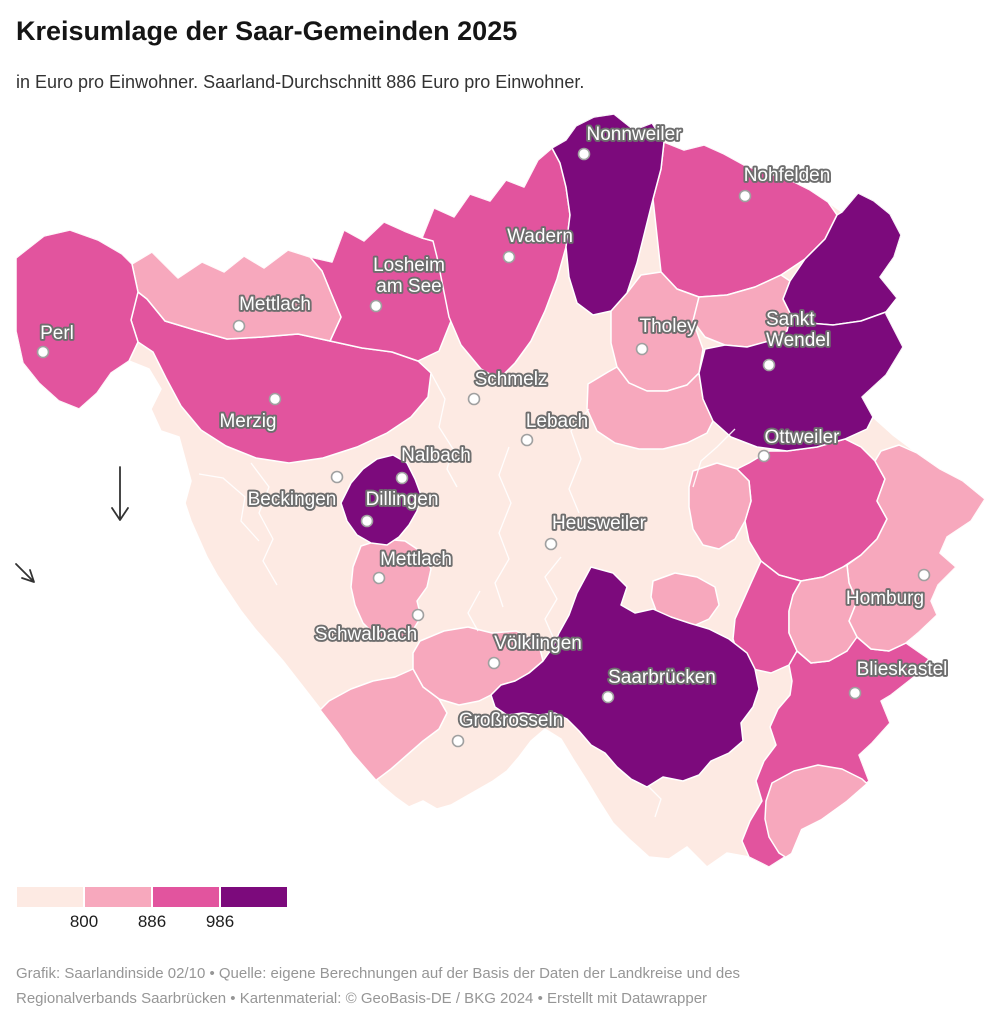  What do you see at coordinates (267, 31) in the screenshot?
I see `chart-title: Kreisumlage der Saar-Gemeinden 2025` at bounding box center [267, 31].